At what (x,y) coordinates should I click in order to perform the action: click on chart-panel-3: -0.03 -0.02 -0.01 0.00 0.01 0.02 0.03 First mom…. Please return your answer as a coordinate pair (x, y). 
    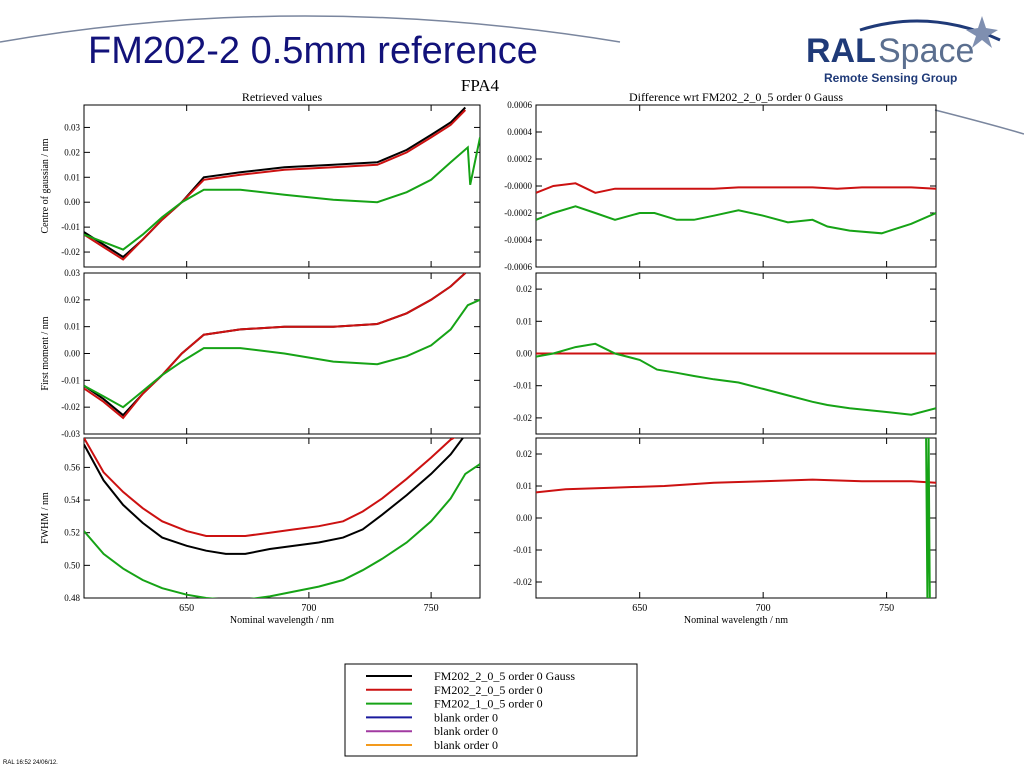
    Looking at the image, I should click on (260, 353).